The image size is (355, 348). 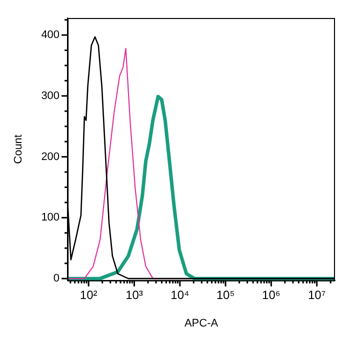 I want to click on y-tick-label: 0, so click(x=56, y=278).